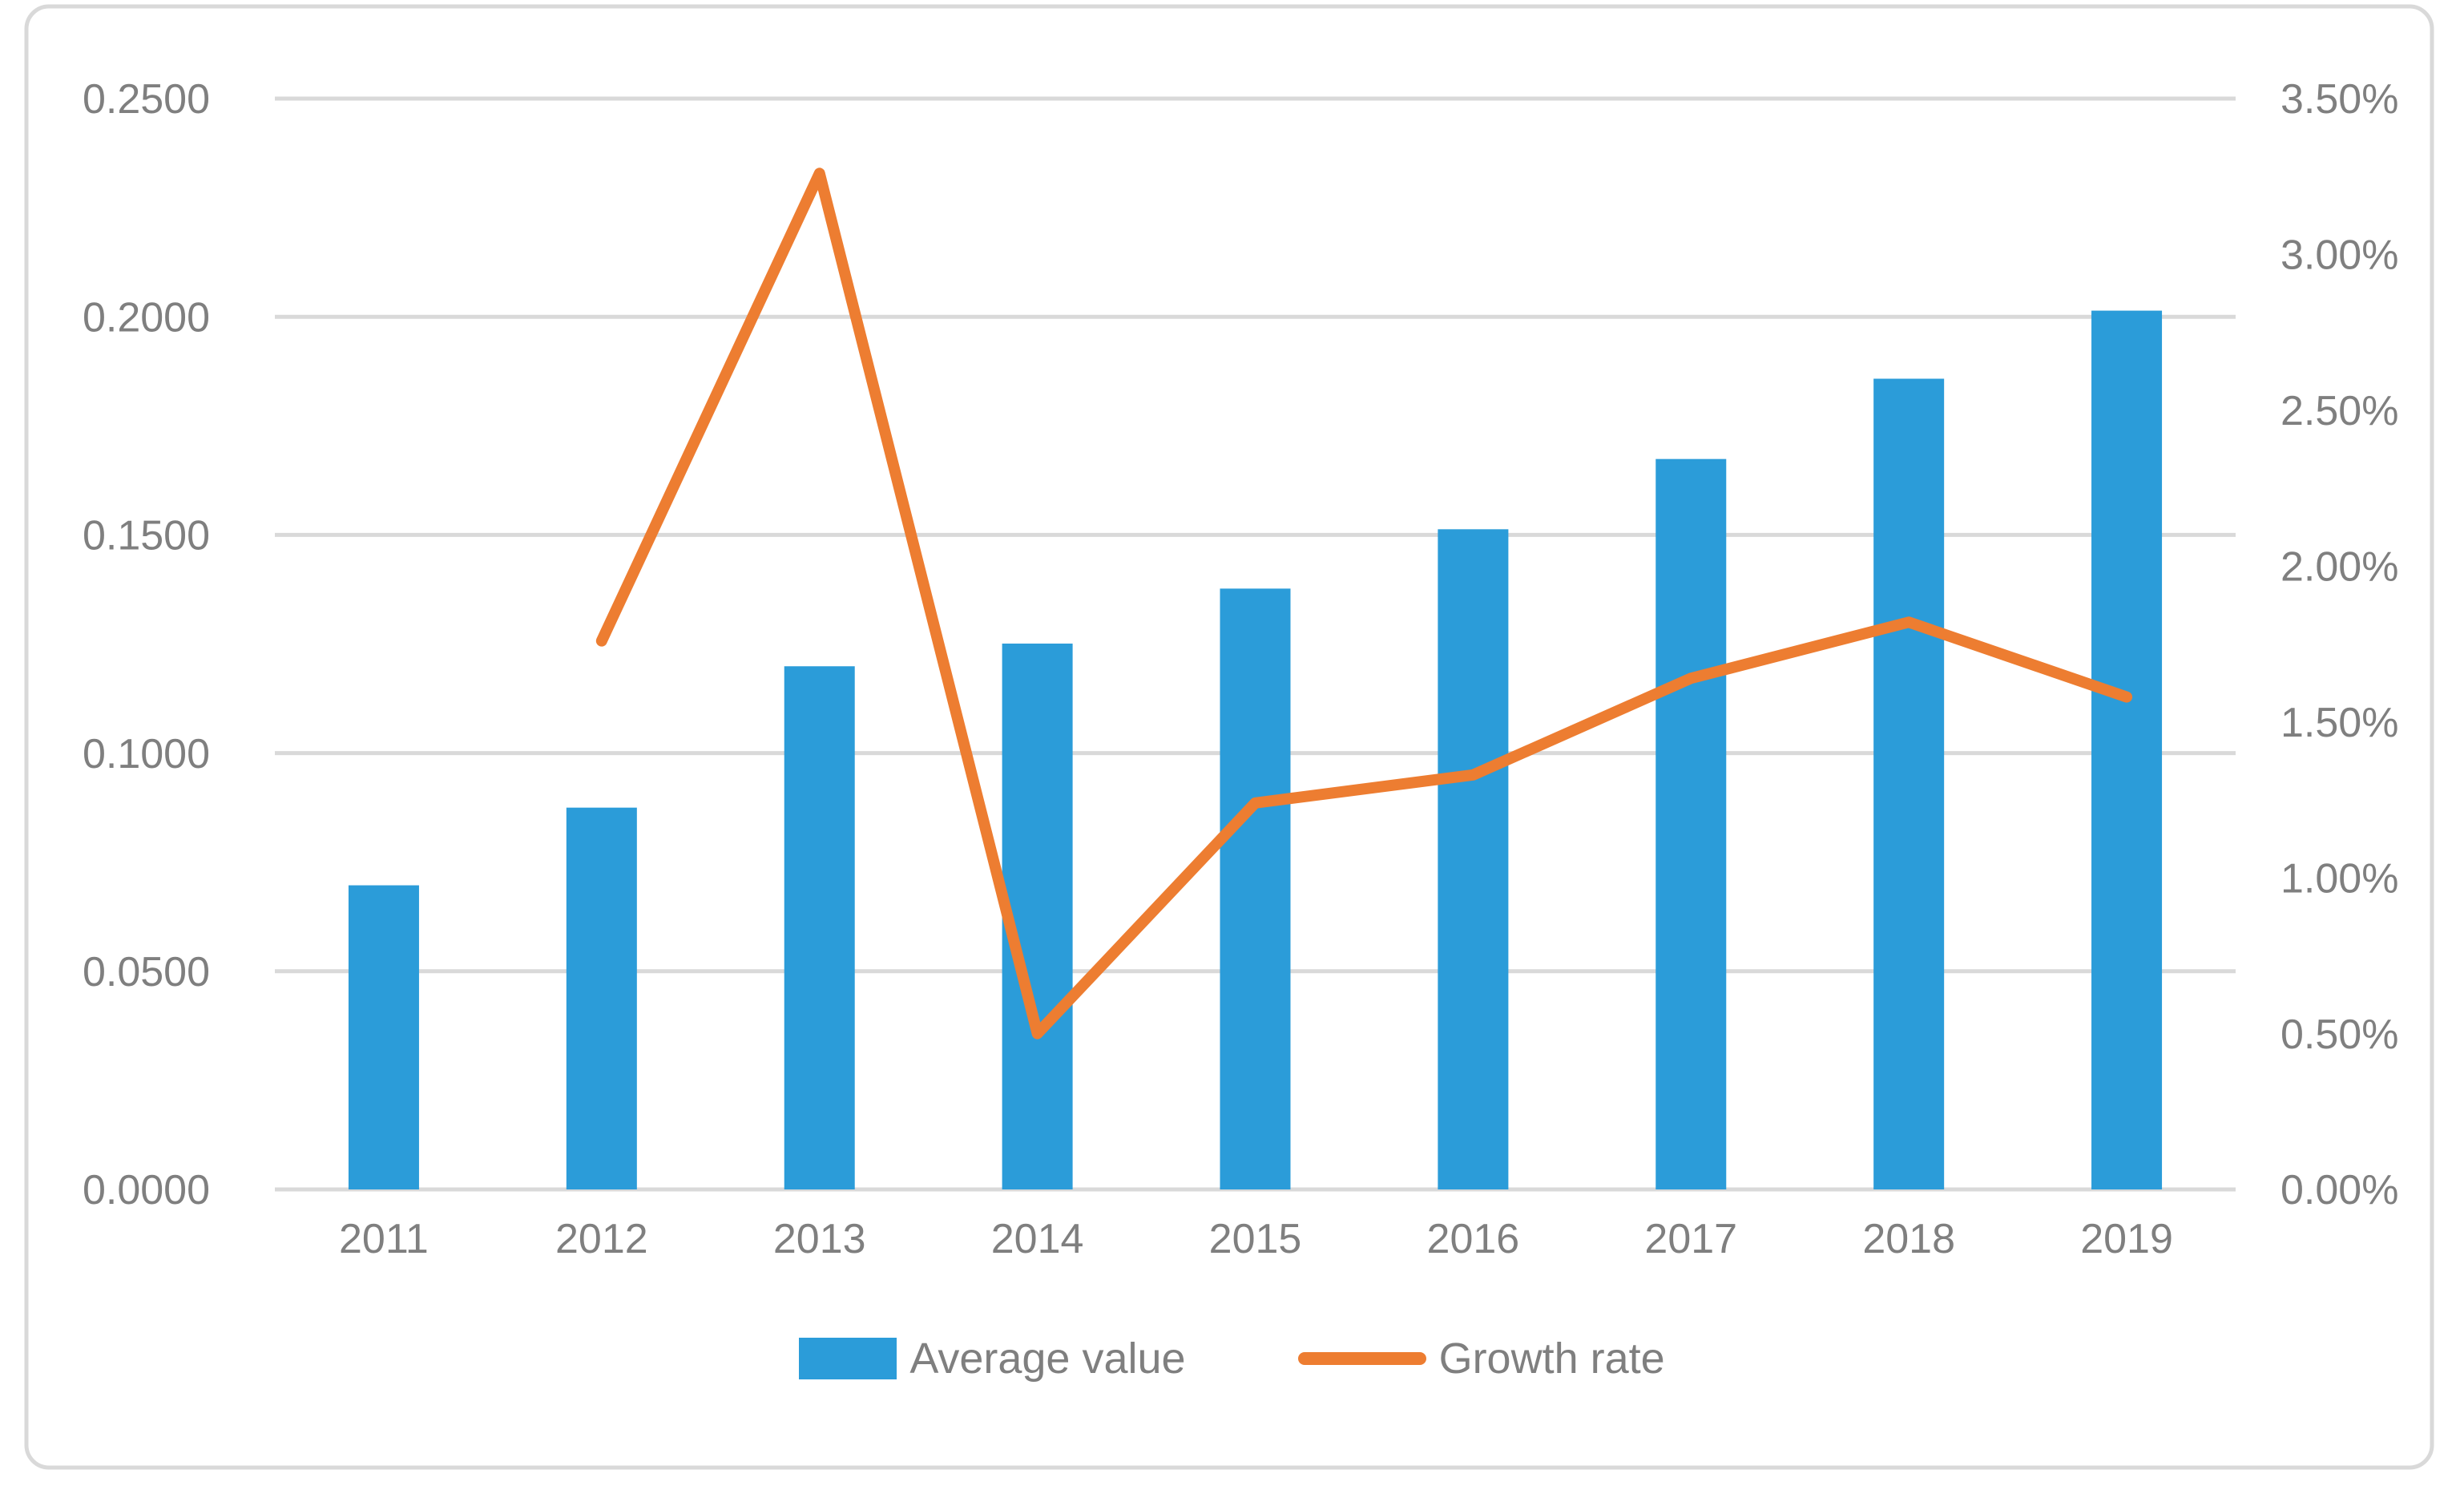 The width and height of the screenshot is (2464, 1490). Describe the element at coordinates (2126, 1239) in the screenshot. I see `x-axis-label: 2019` at that location.